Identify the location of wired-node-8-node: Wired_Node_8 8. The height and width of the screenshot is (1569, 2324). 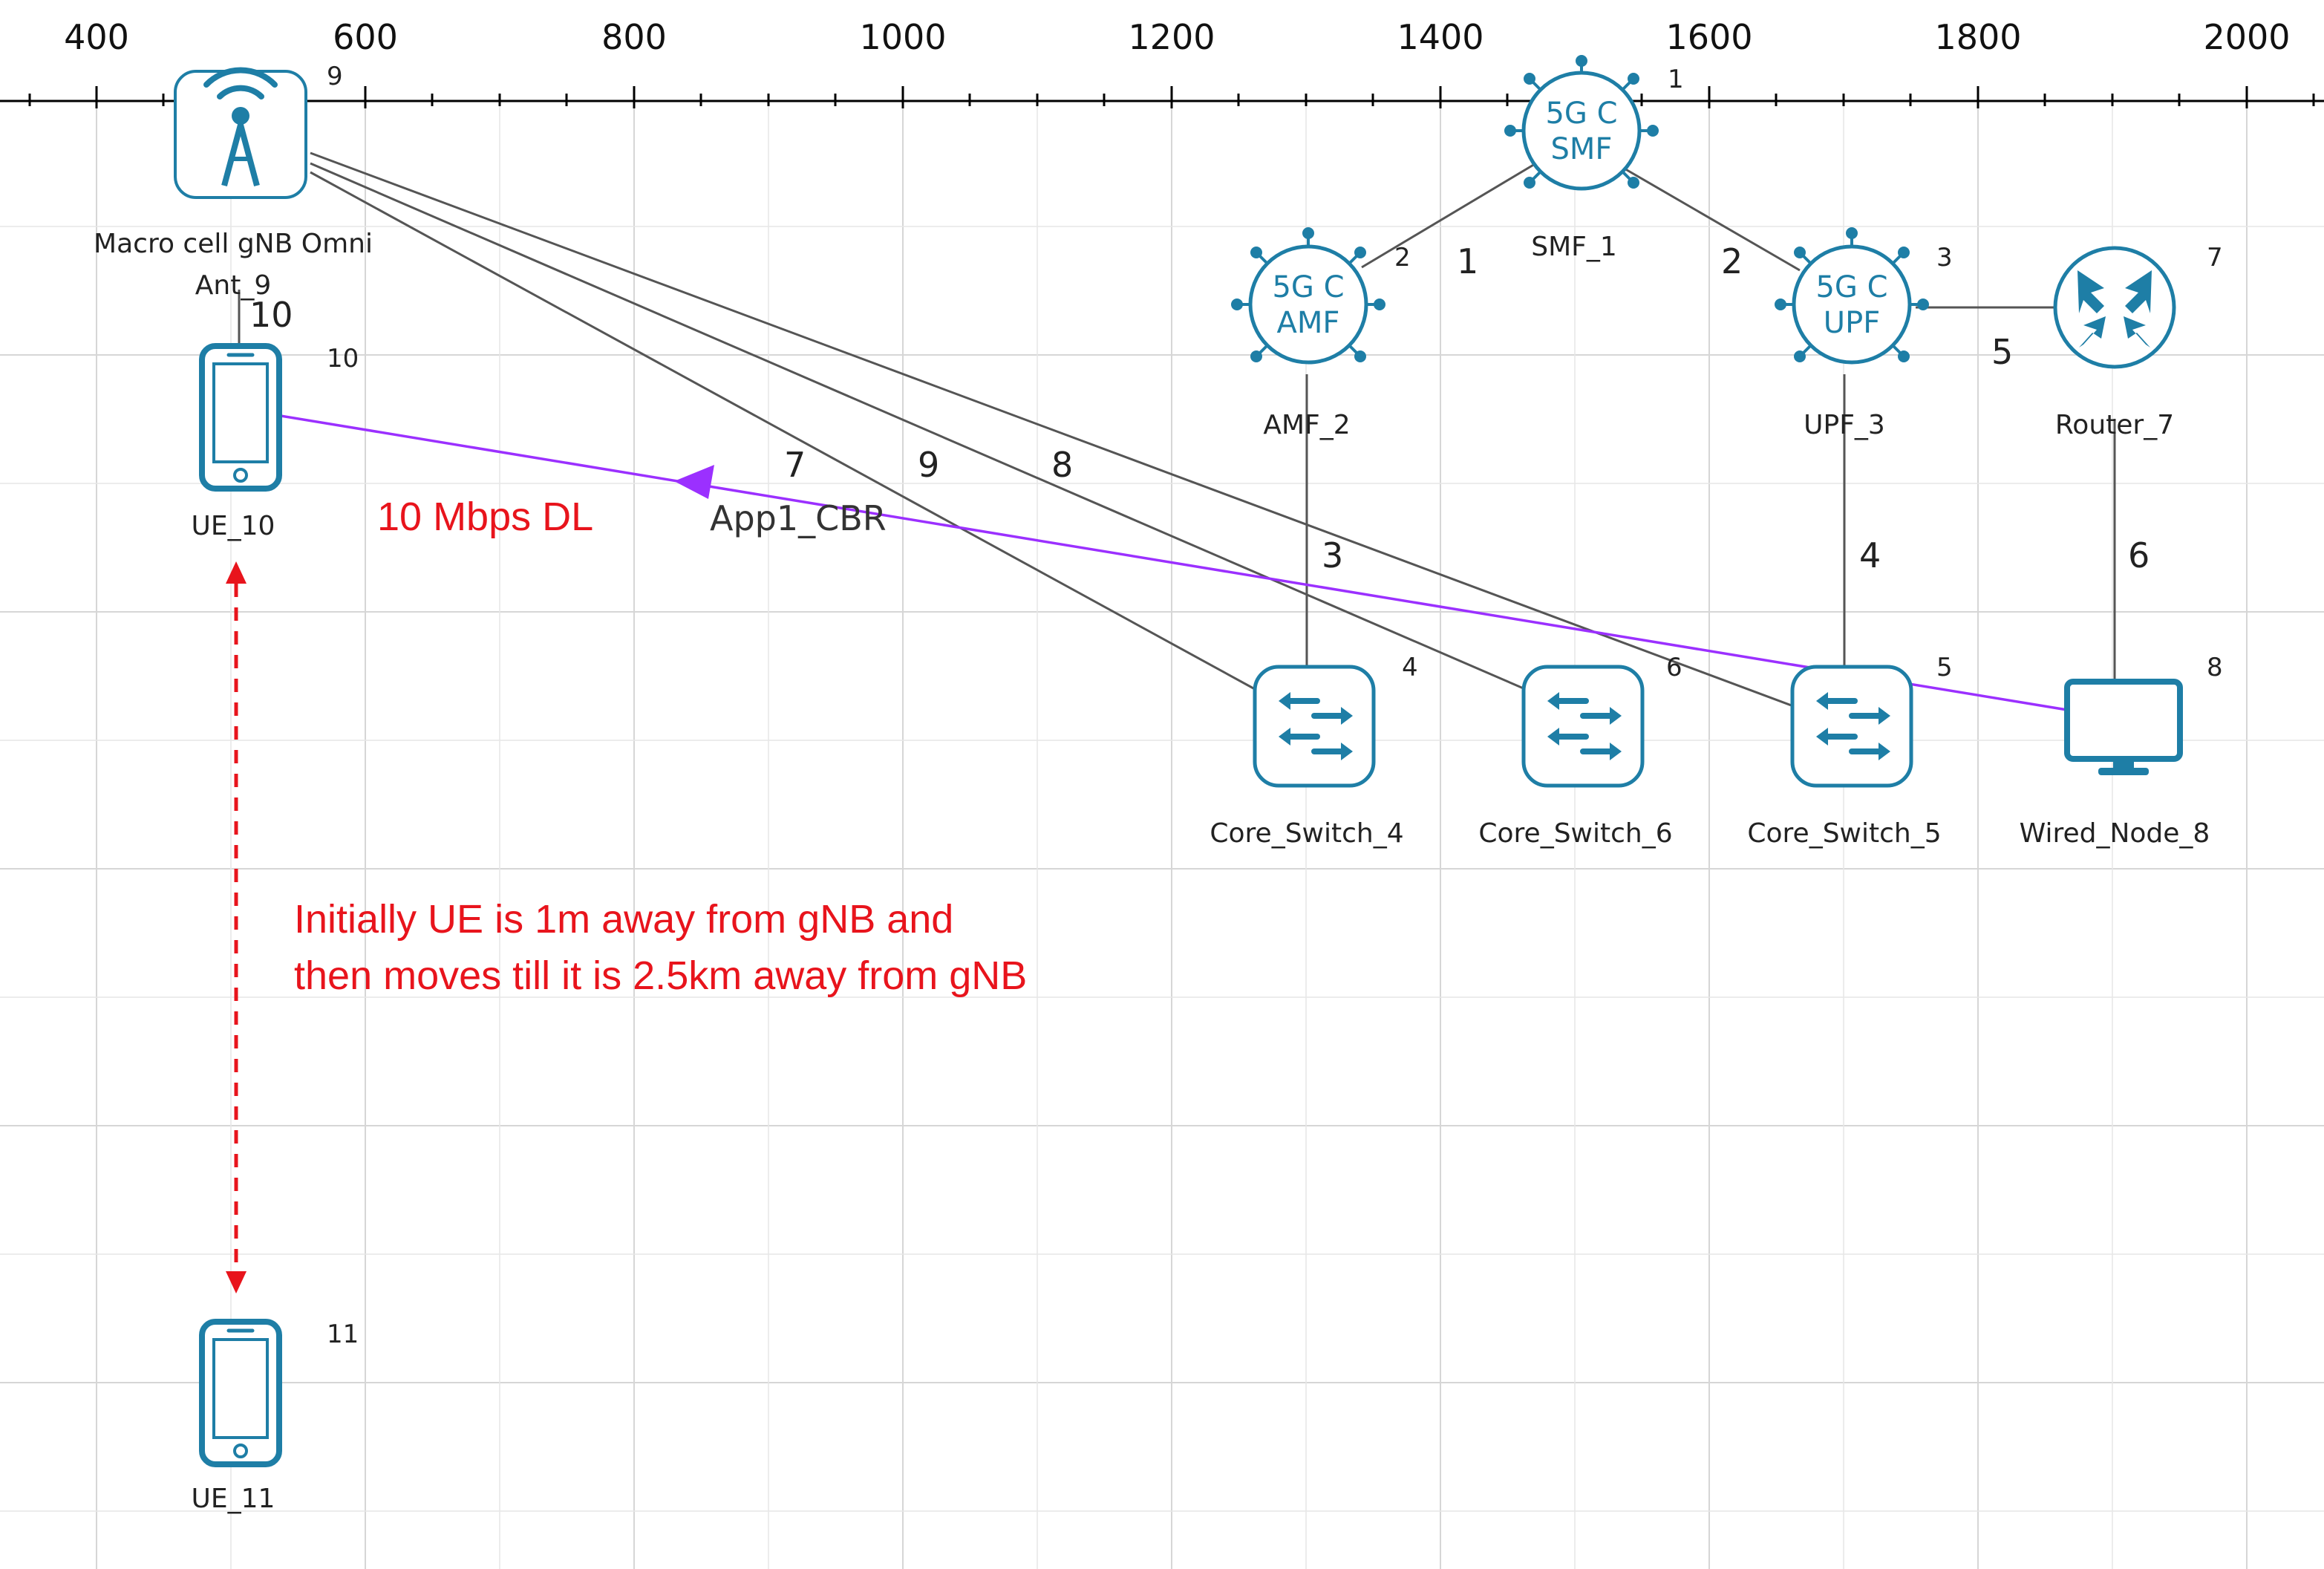
(2121, 751).